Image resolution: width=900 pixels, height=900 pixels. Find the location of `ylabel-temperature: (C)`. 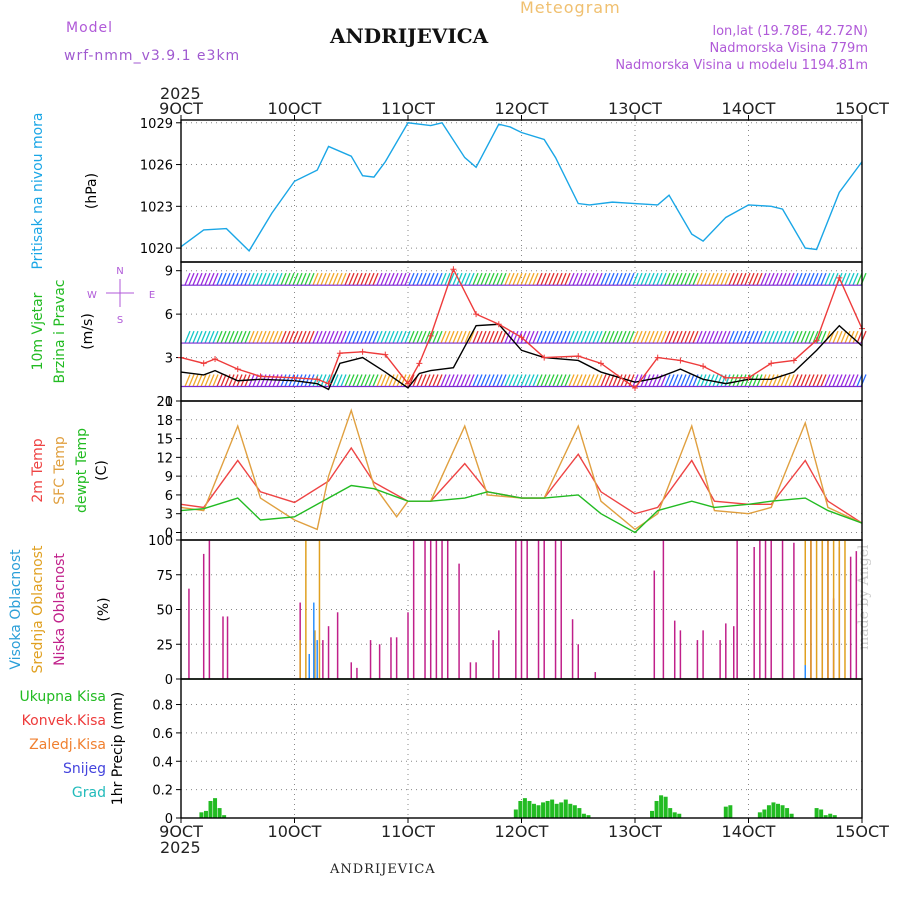

ylabel-temperature: (C) is located at coordinates (102, 470).